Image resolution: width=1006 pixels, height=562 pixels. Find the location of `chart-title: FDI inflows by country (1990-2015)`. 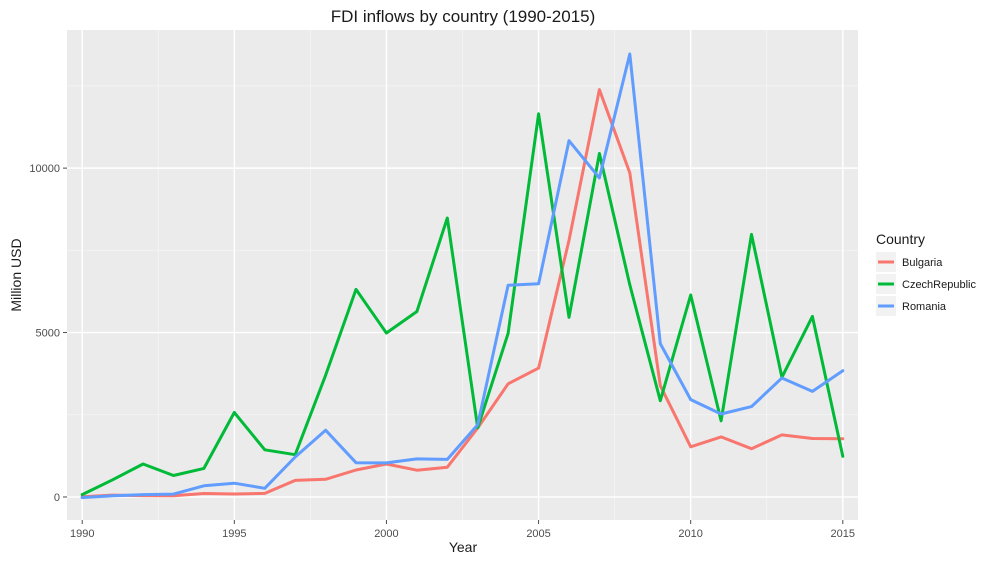

chart-title: FDI inflows by country (1990-2015) is located at coordinates (463, 16).